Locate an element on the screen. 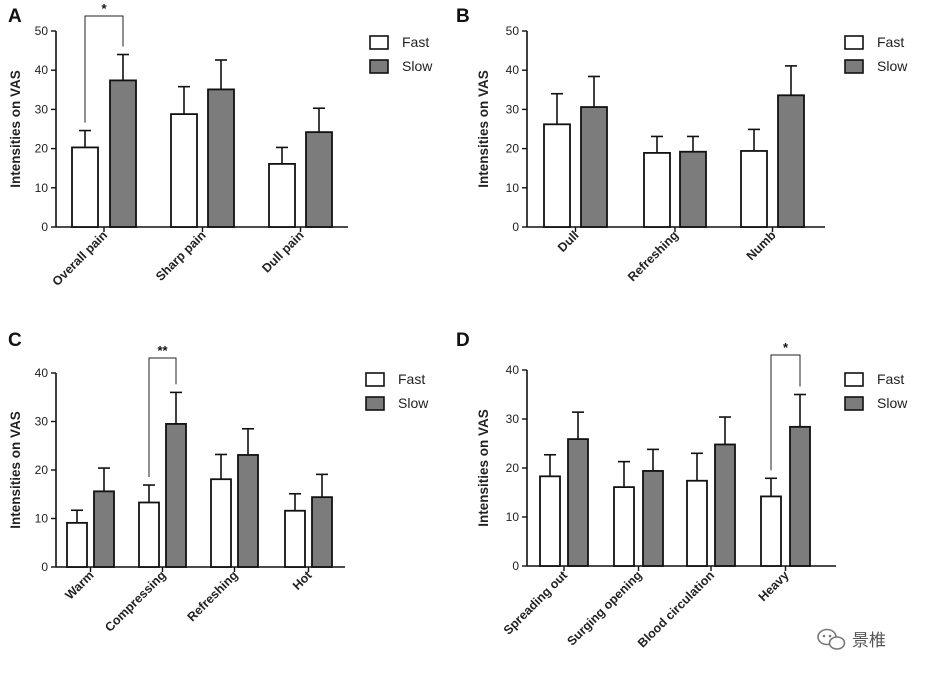 This screenshot has width=928, height=679. category-label: Surging opening is located at coordinates (605, 608).